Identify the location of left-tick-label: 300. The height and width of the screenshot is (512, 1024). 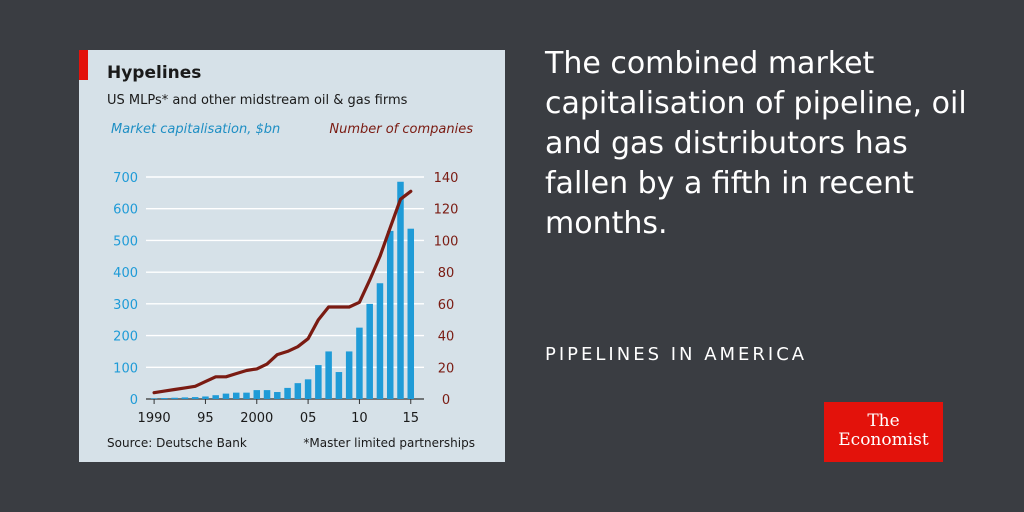
(125, 305).